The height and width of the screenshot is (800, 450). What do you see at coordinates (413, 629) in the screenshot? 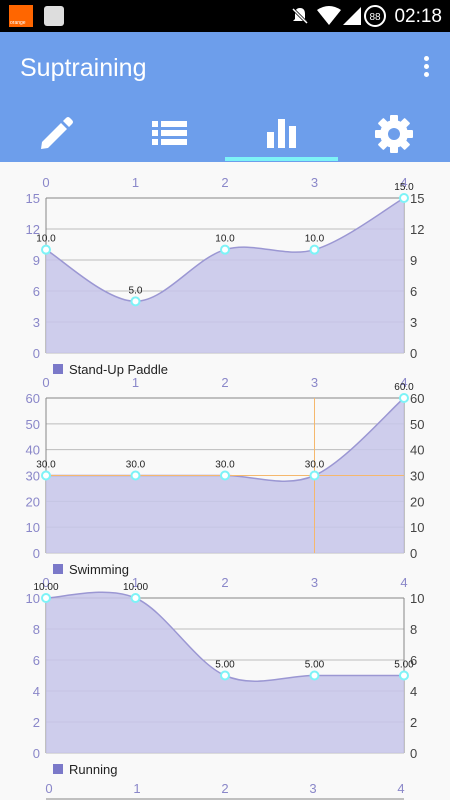
I see `y-tick-label-right: 8` at bounding box center [413, 629].